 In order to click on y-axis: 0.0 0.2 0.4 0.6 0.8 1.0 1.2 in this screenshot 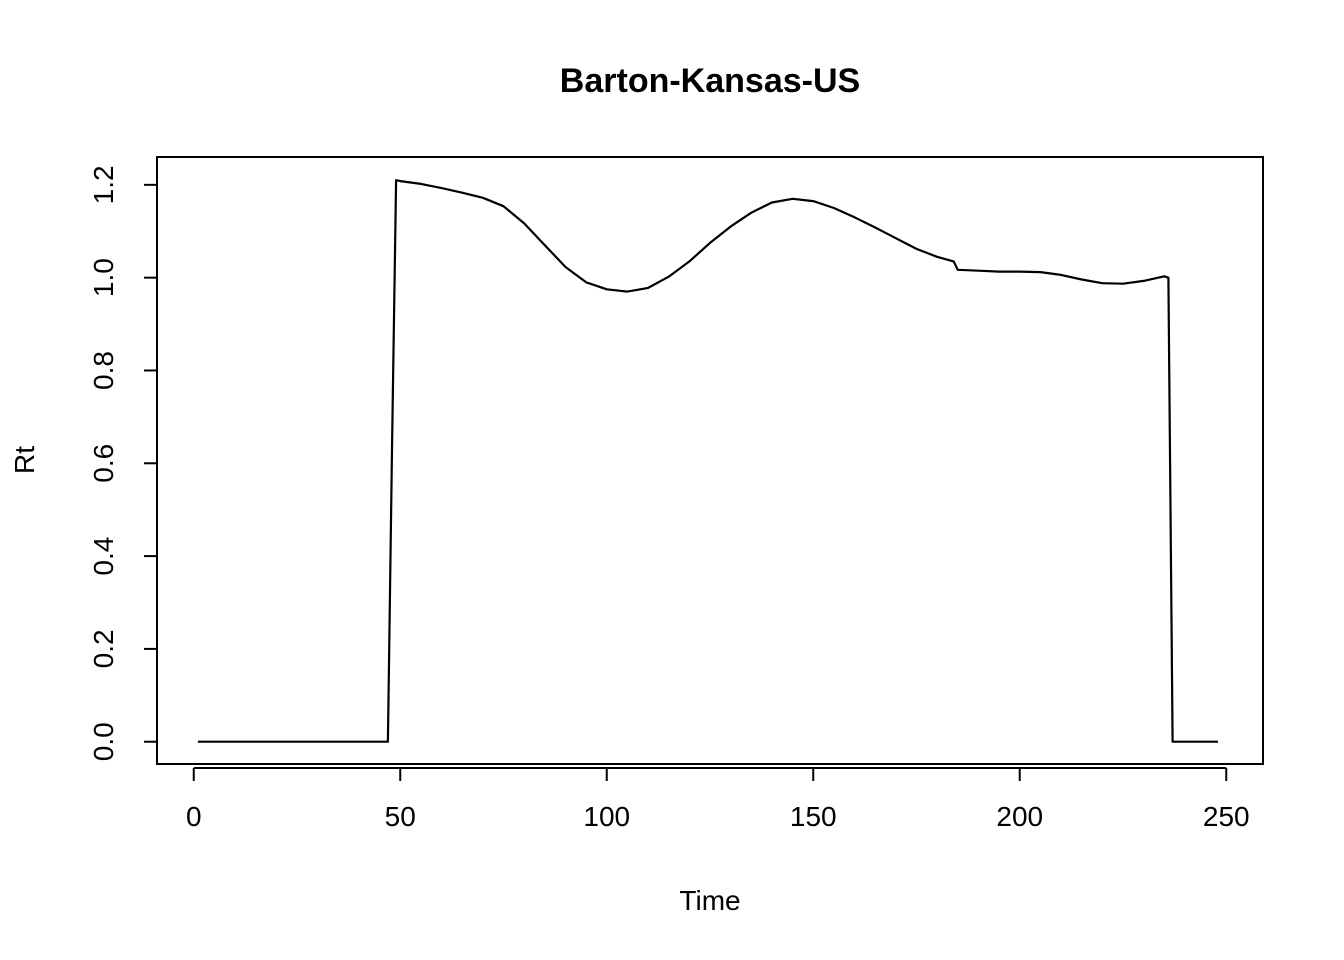, I will do `click(123, 463)`.